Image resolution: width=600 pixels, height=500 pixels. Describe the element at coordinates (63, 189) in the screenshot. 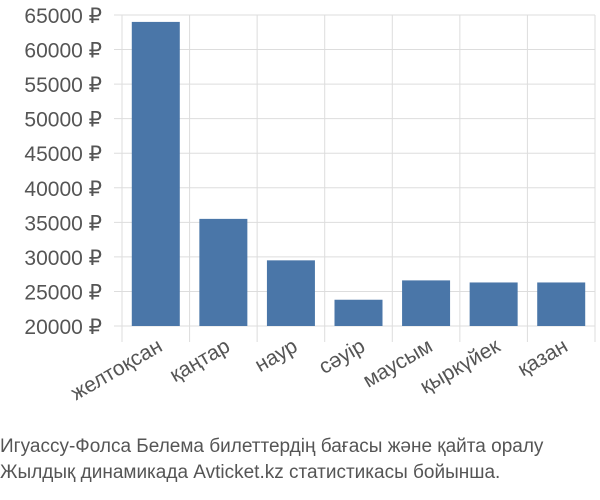

I see `y-tick-label: 40000 ₽` at that location.